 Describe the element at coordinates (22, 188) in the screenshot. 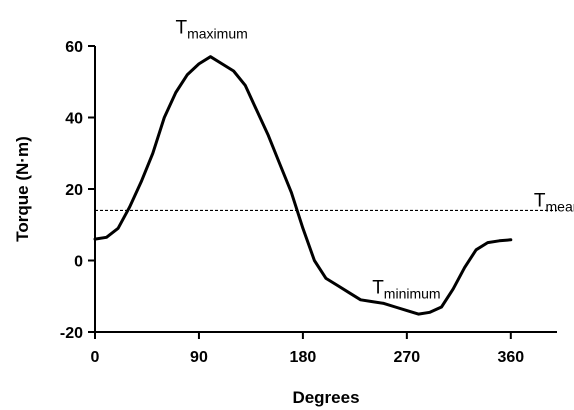

I see `y-axis-title: Torque (N·m)` at that location.